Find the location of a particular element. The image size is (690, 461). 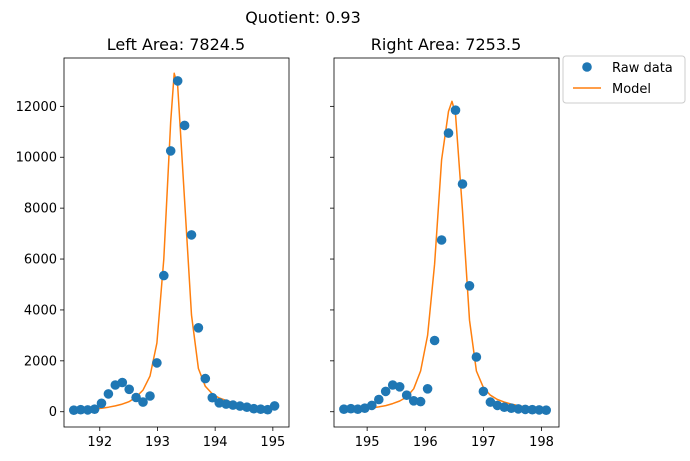

left-y-tick-label: 10000 is located at coordinates (36, 158).